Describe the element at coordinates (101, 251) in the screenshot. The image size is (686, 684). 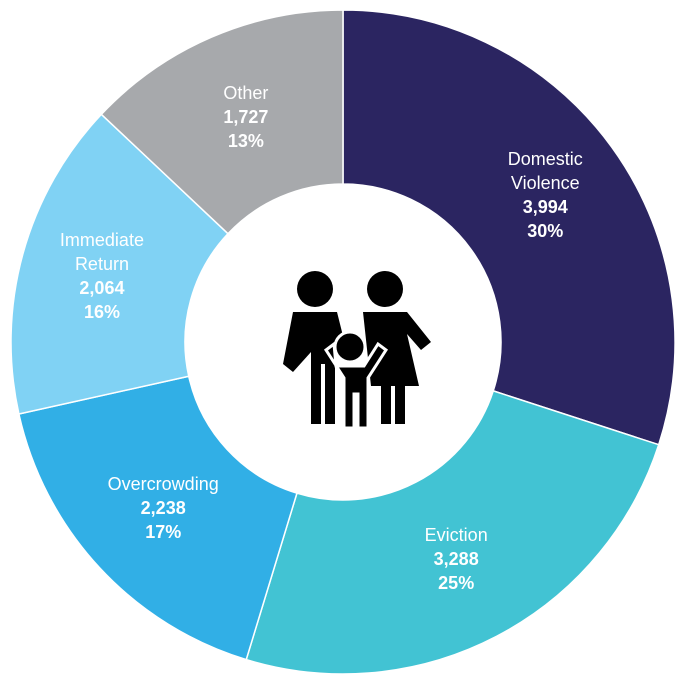
I see `category-label: Immediate Return` at that location.